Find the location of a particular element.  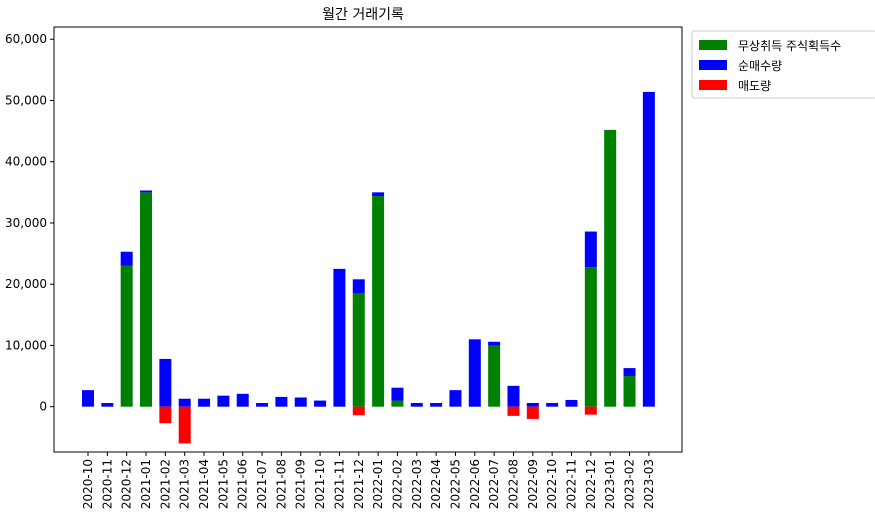

y-tick-label: 50,000 is located at coordinates (26, 100).